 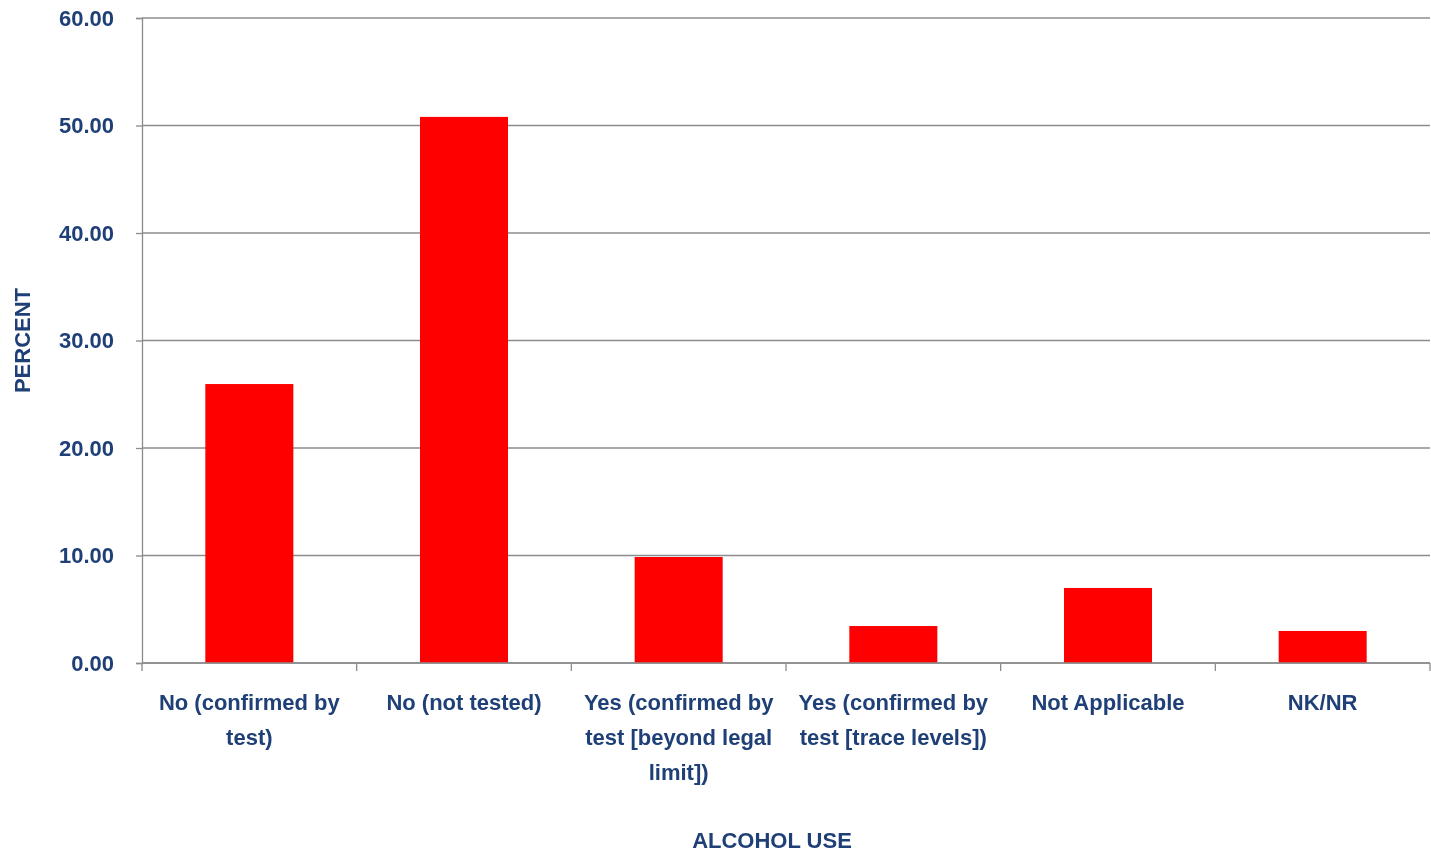 I want to click on x-tick-label: Not Applicable, so click(x=1108, y=702).